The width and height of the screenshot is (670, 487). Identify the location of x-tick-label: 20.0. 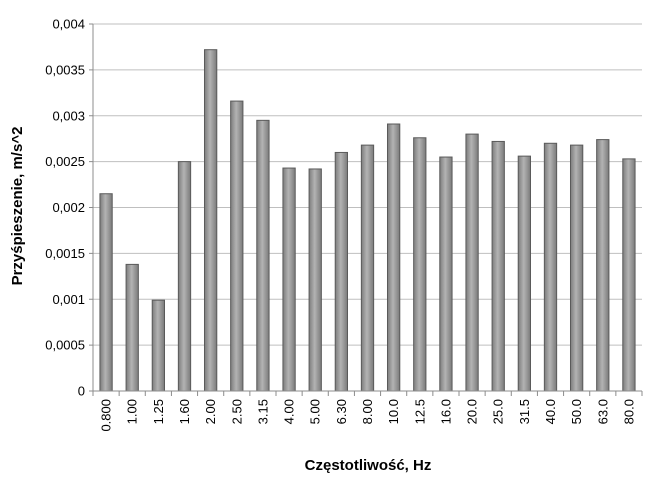
(472, 411).